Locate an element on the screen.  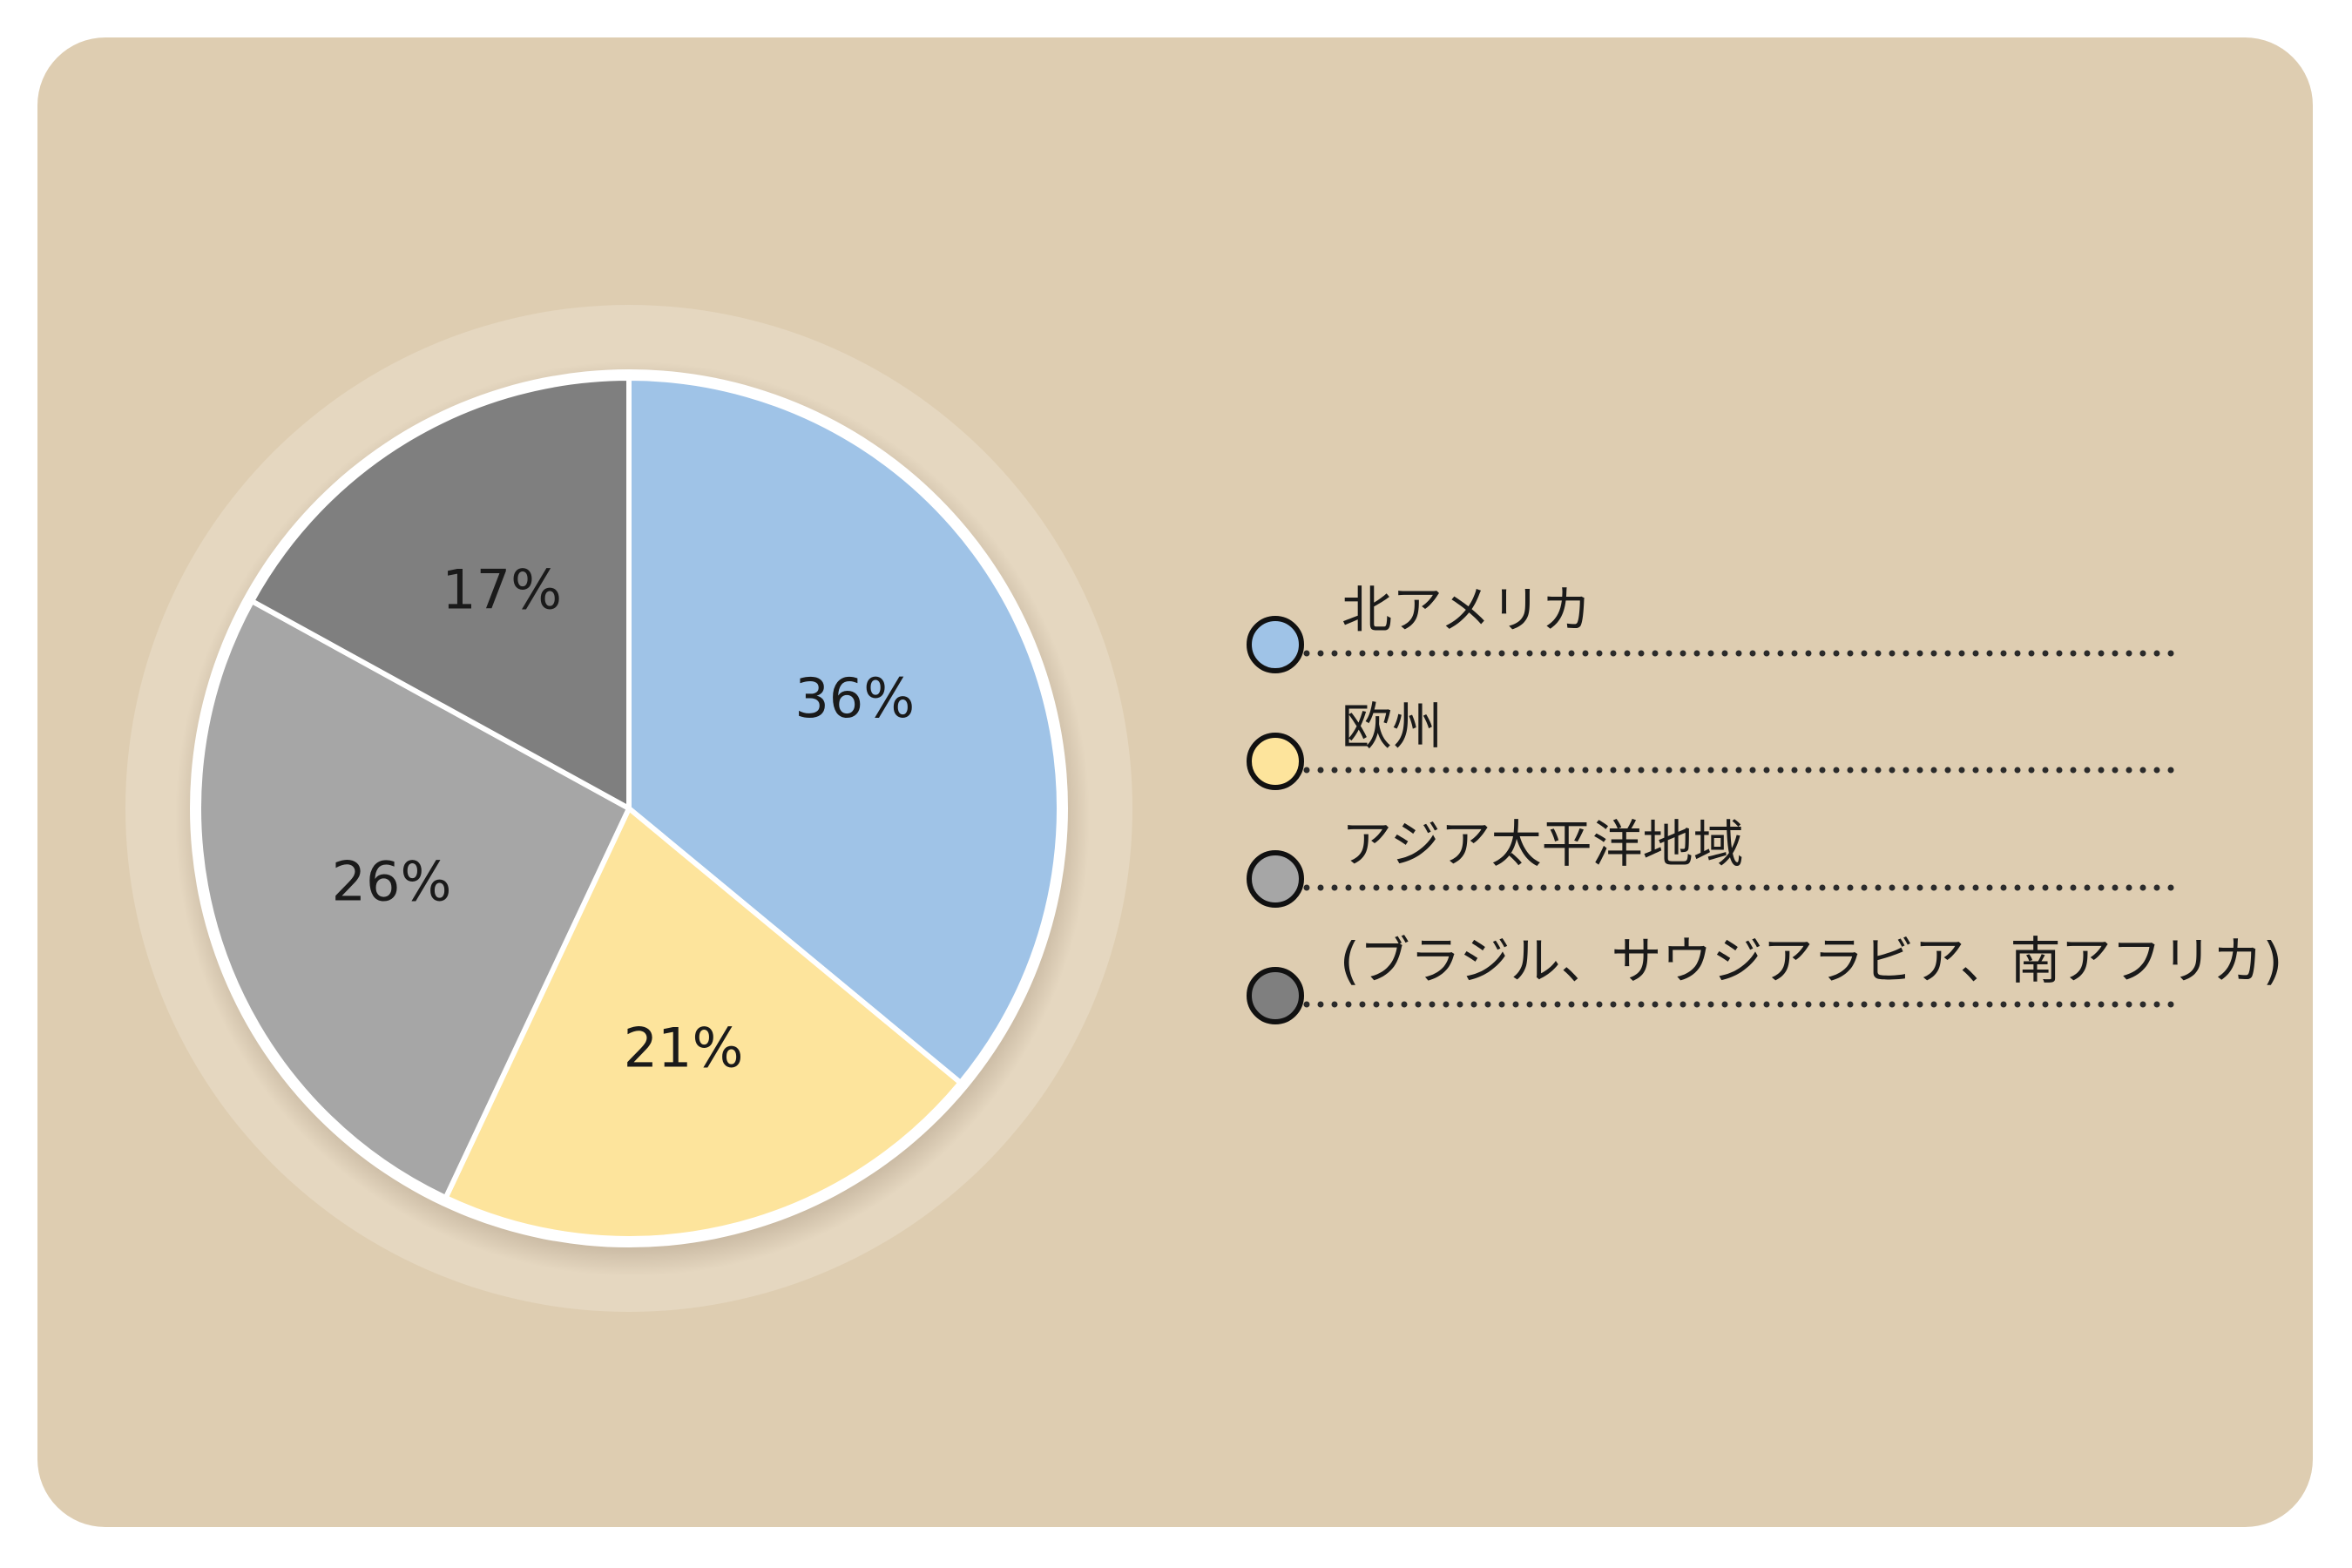
pie-slice-label-4: 17% is located at coordinates (502, 589).